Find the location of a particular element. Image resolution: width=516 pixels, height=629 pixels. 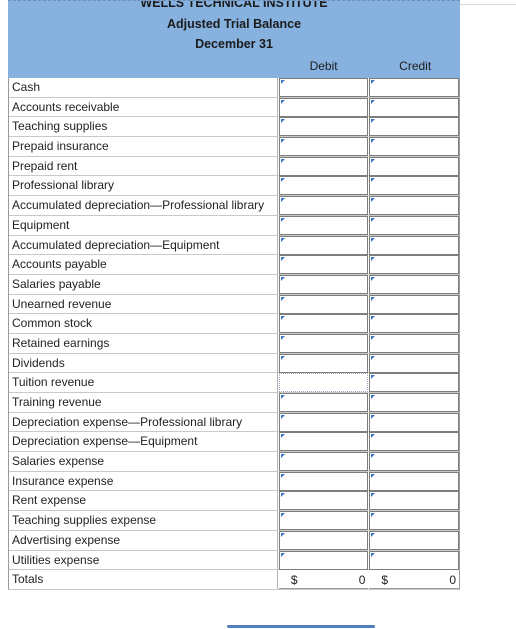

account-name: Equipment is located at coordinates (143, 225).